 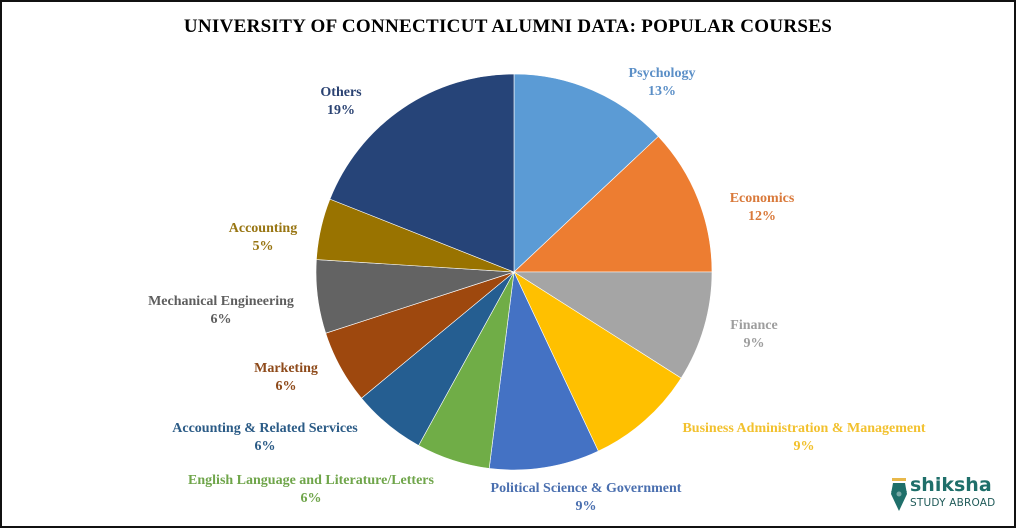 I want to click on data-label-name: Finance, so click(x=754, y=325).